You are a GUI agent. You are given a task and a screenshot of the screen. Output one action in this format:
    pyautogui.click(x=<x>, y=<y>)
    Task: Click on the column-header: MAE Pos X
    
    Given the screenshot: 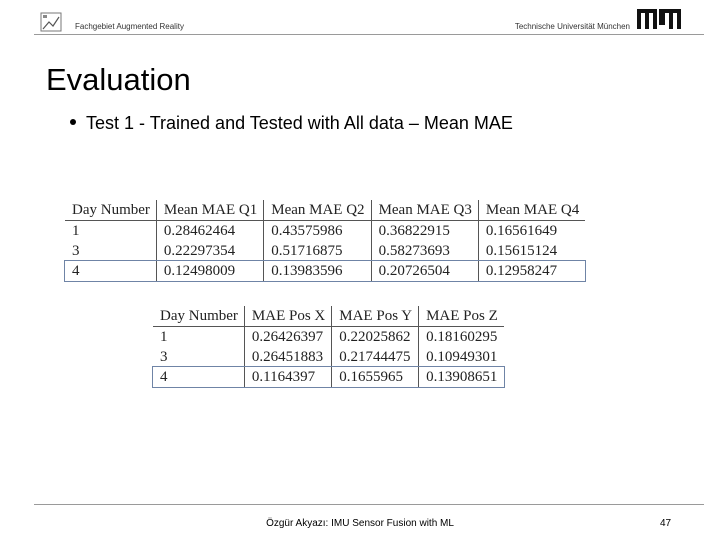 What is the action you would take?
    pyautogui.click(x=287, y=316)
    